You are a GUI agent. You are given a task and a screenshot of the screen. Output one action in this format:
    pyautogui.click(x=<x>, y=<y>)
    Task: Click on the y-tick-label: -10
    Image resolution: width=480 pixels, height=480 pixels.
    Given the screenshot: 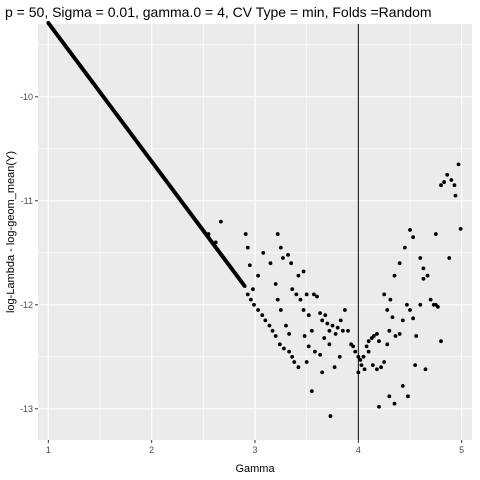 What is the action you would take?
    pyautogui.click(x=26, y=97)
    